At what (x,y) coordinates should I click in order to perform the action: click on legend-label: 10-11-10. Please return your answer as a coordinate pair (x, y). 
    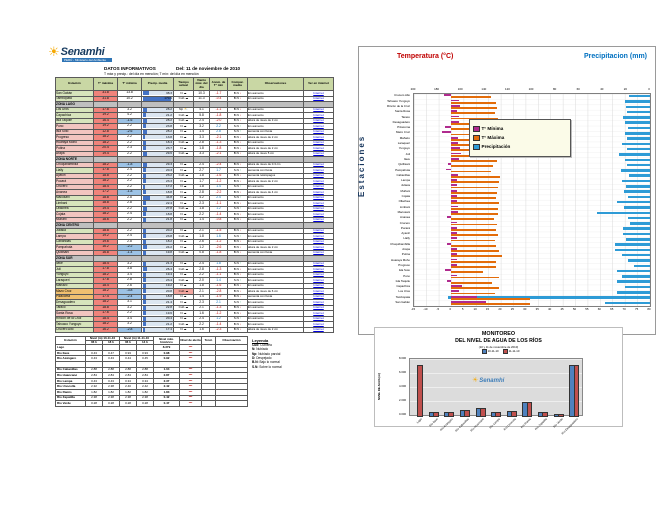
    Looking at the image, I should click on (493, 351).